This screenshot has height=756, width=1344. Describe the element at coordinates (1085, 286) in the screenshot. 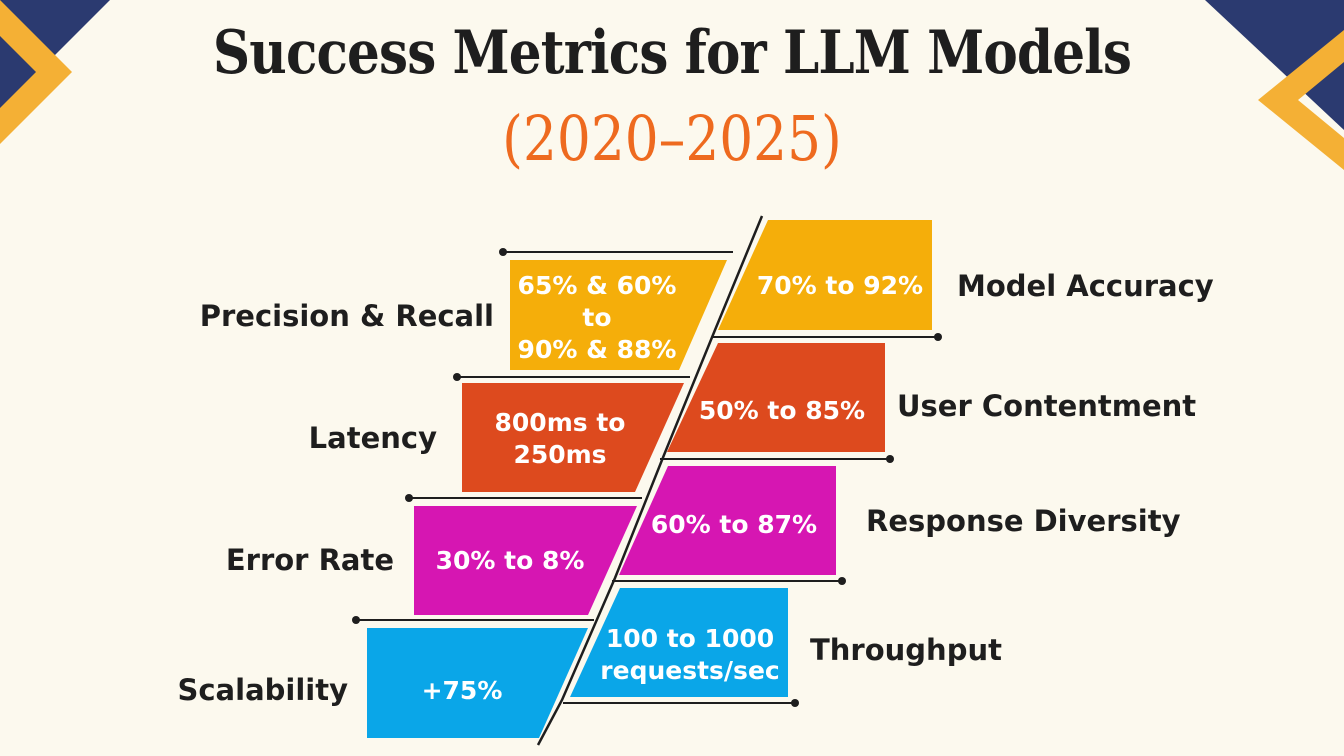

I see `right-metric-label: Model Accuracy` at that location.